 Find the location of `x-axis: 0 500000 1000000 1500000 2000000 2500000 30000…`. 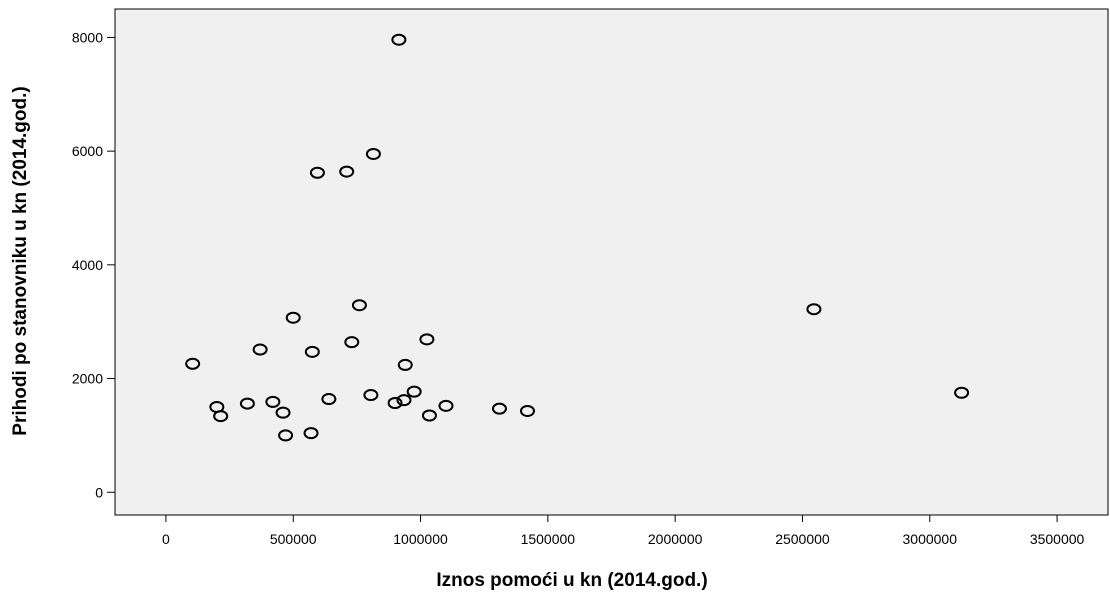

x-axis: 0 500000 1000000 1500000 2000000 2500000 30000… is located at coordinates (623, 531).